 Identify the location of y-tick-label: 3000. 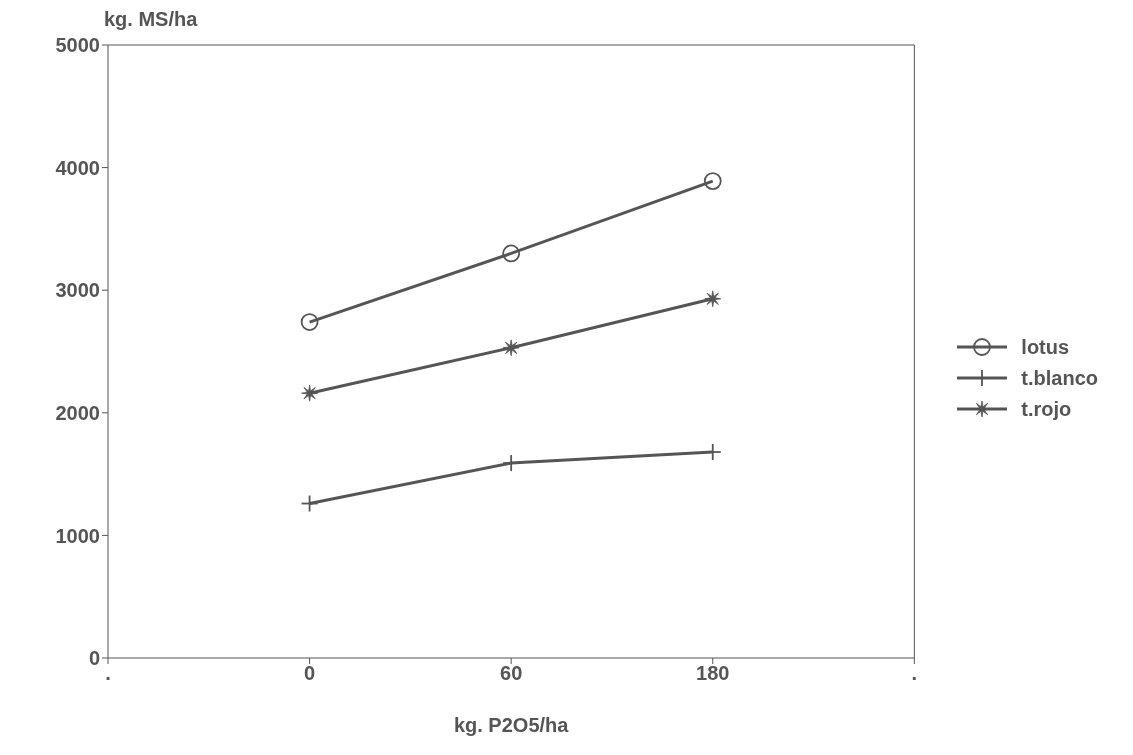
(77, 290).